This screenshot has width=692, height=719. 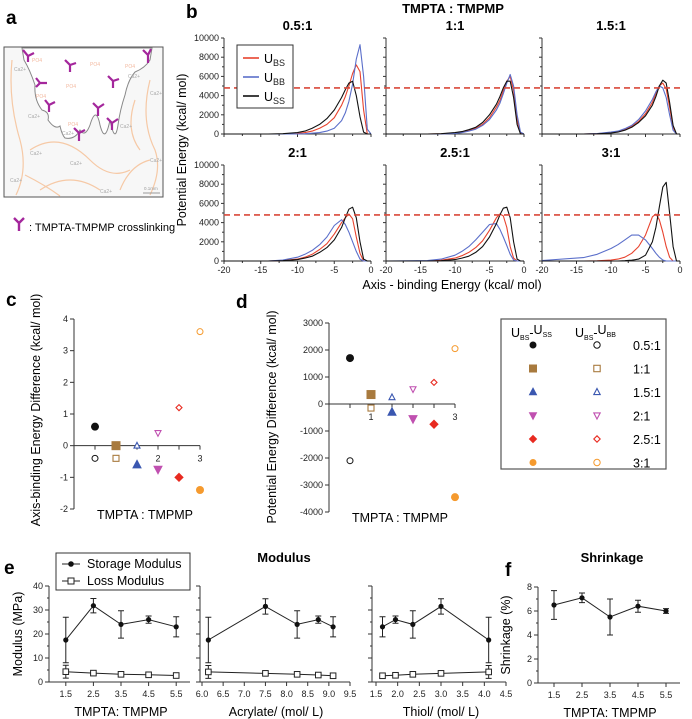 I want to click on y-tick-label: -1000, so click(x=311, y=431).